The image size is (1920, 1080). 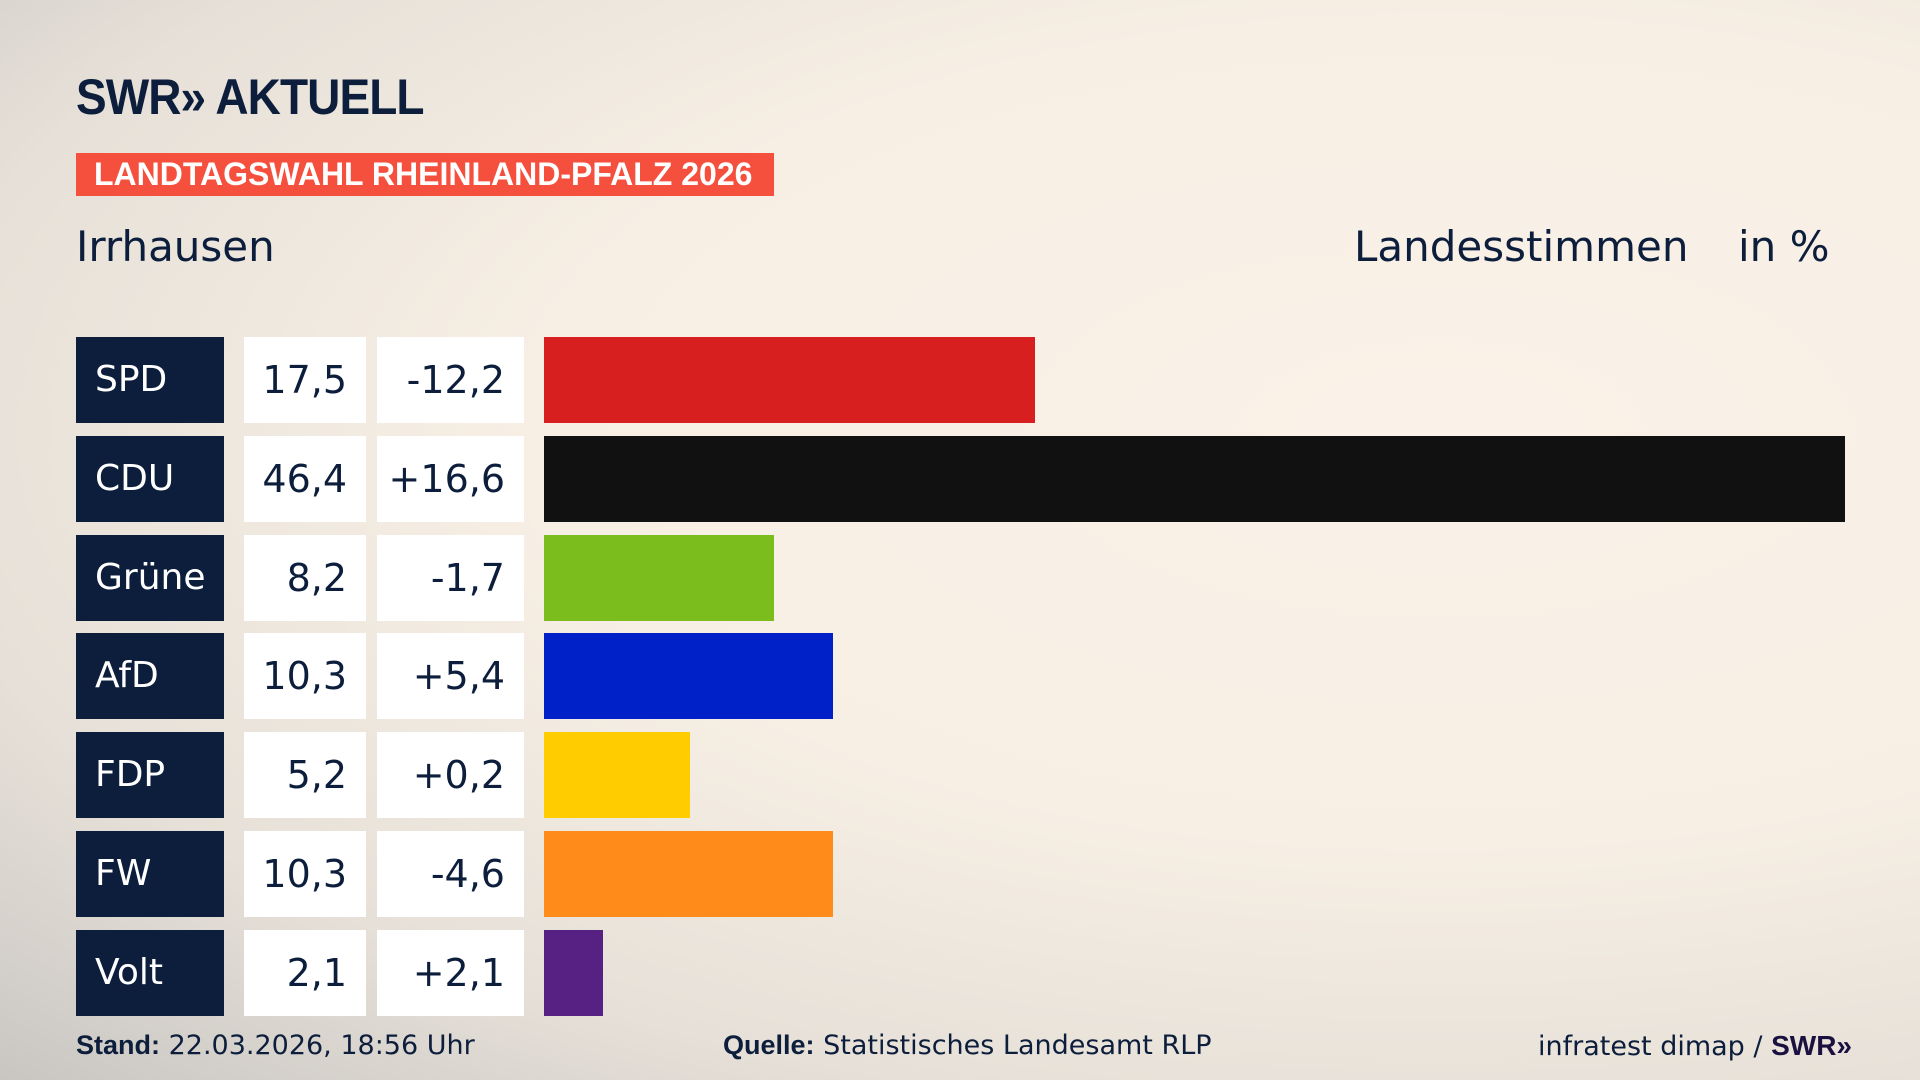 What do you see at coordinates (688, 874) in the screenshot?
I see `bar-fw` at bounding box center [688, 874].